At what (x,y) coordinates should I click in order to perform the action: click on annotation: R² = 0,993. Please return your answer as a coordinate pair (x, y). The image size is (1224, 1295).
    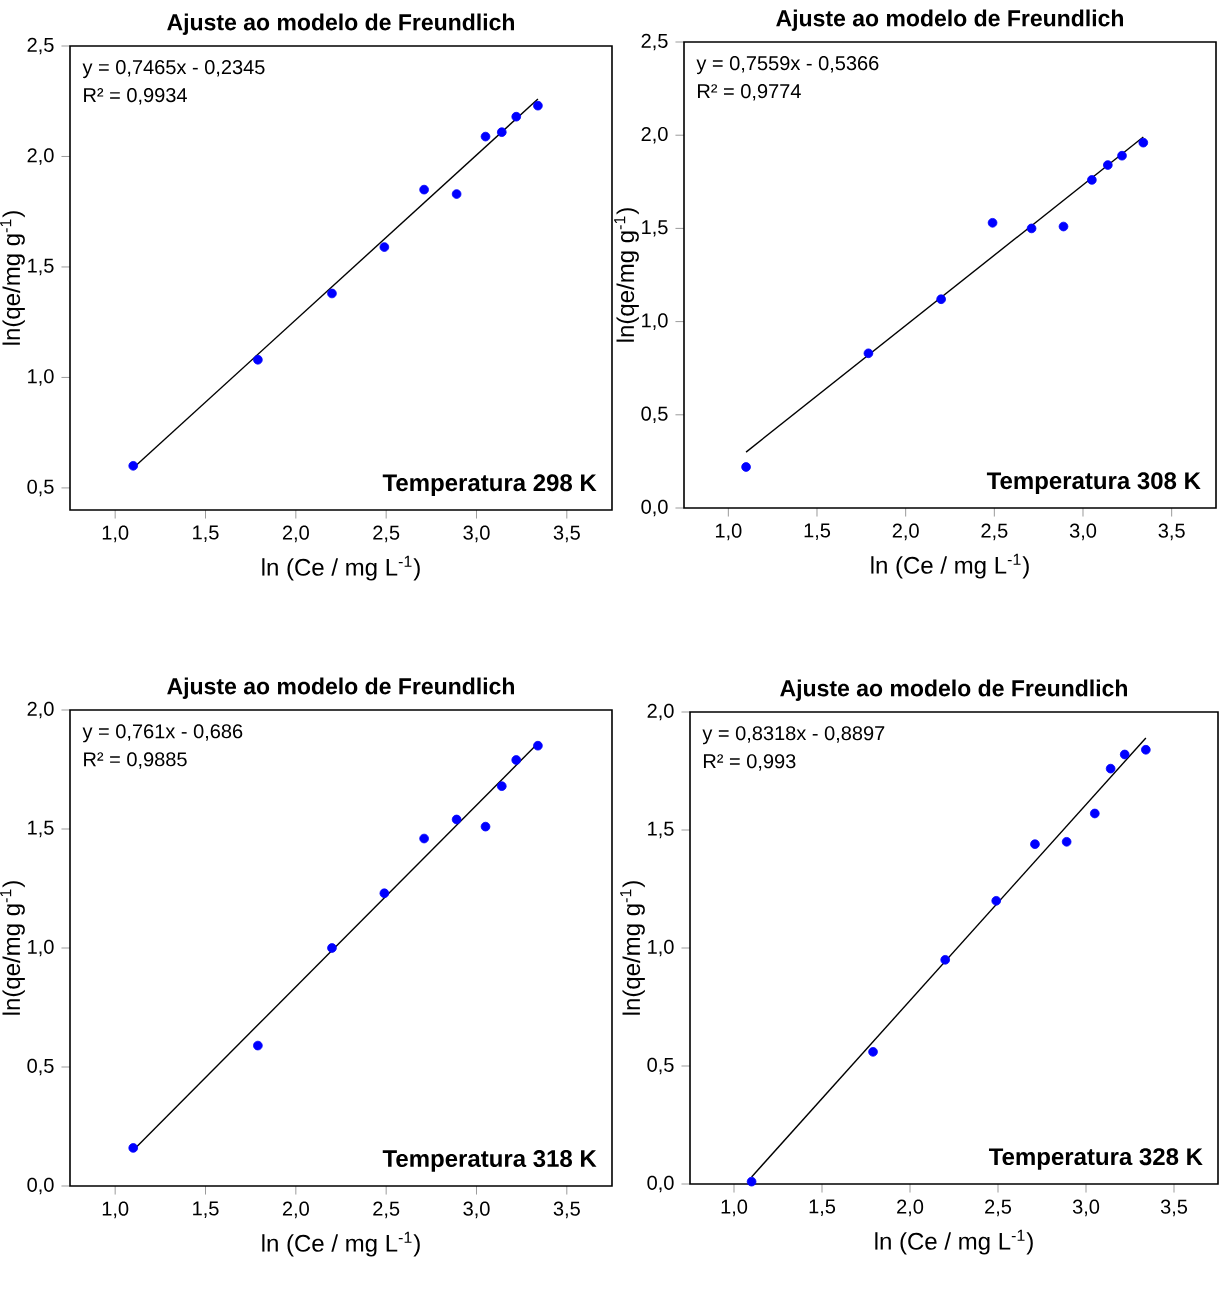
    Looking at the image, I should click on (749, 762).